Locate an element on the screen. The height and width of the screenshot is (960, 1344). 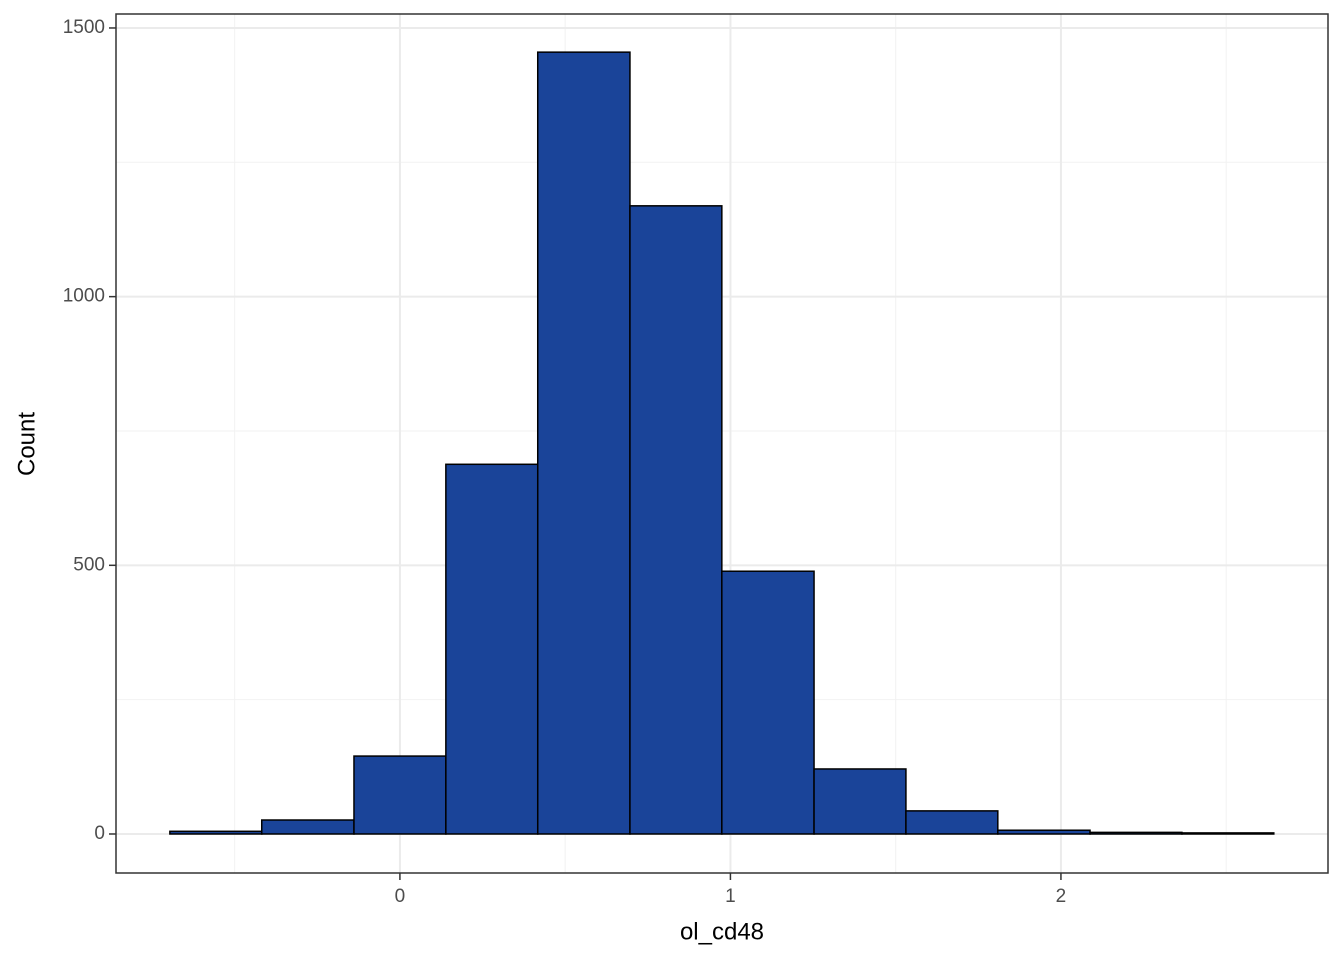
x-axis-label: ol_cd48 is located at coordinates (722, 931).